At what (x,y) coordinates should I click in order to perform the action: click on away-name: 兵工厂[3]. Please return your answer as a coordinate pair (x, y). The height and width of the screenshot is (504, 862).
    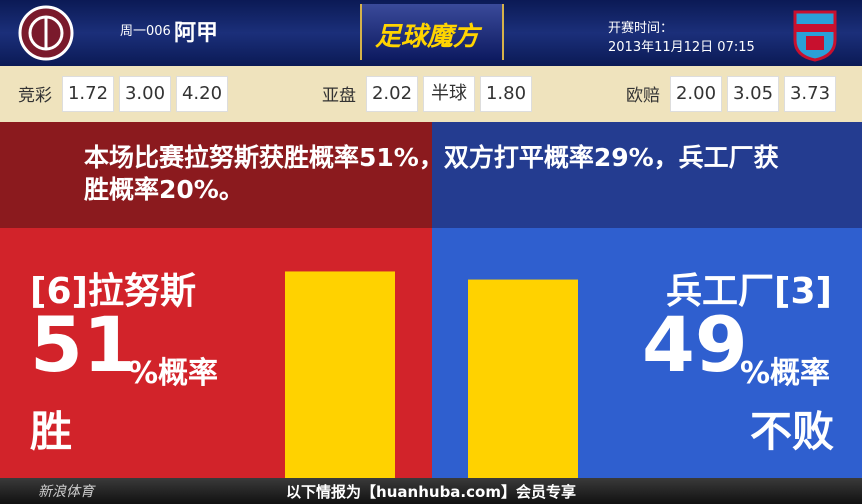
    Looking at the image, I should click on (749, 291).